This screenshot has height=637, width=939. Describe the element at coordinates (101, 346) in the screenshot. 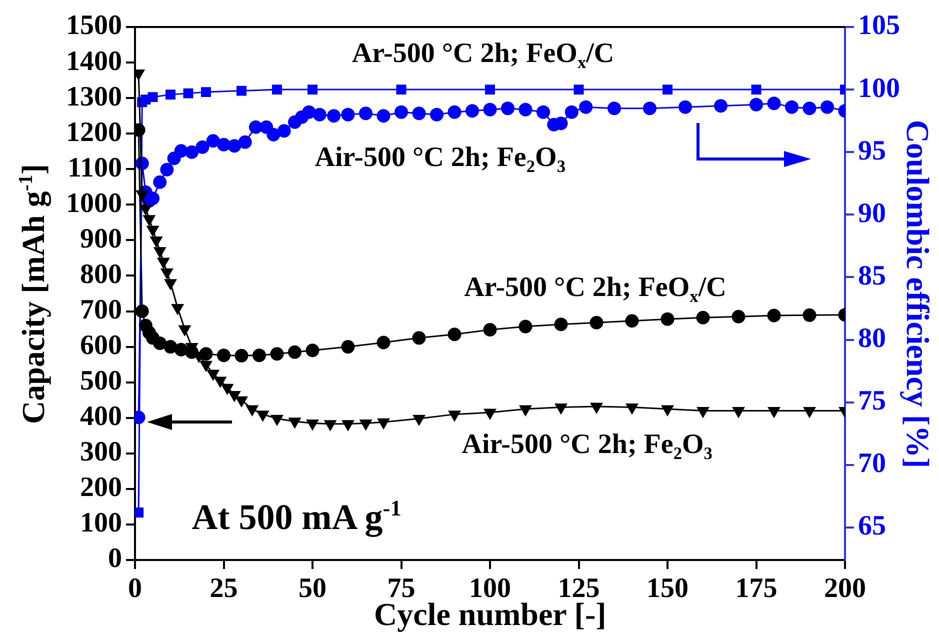

I see `y-tick-label: 600` at that location.